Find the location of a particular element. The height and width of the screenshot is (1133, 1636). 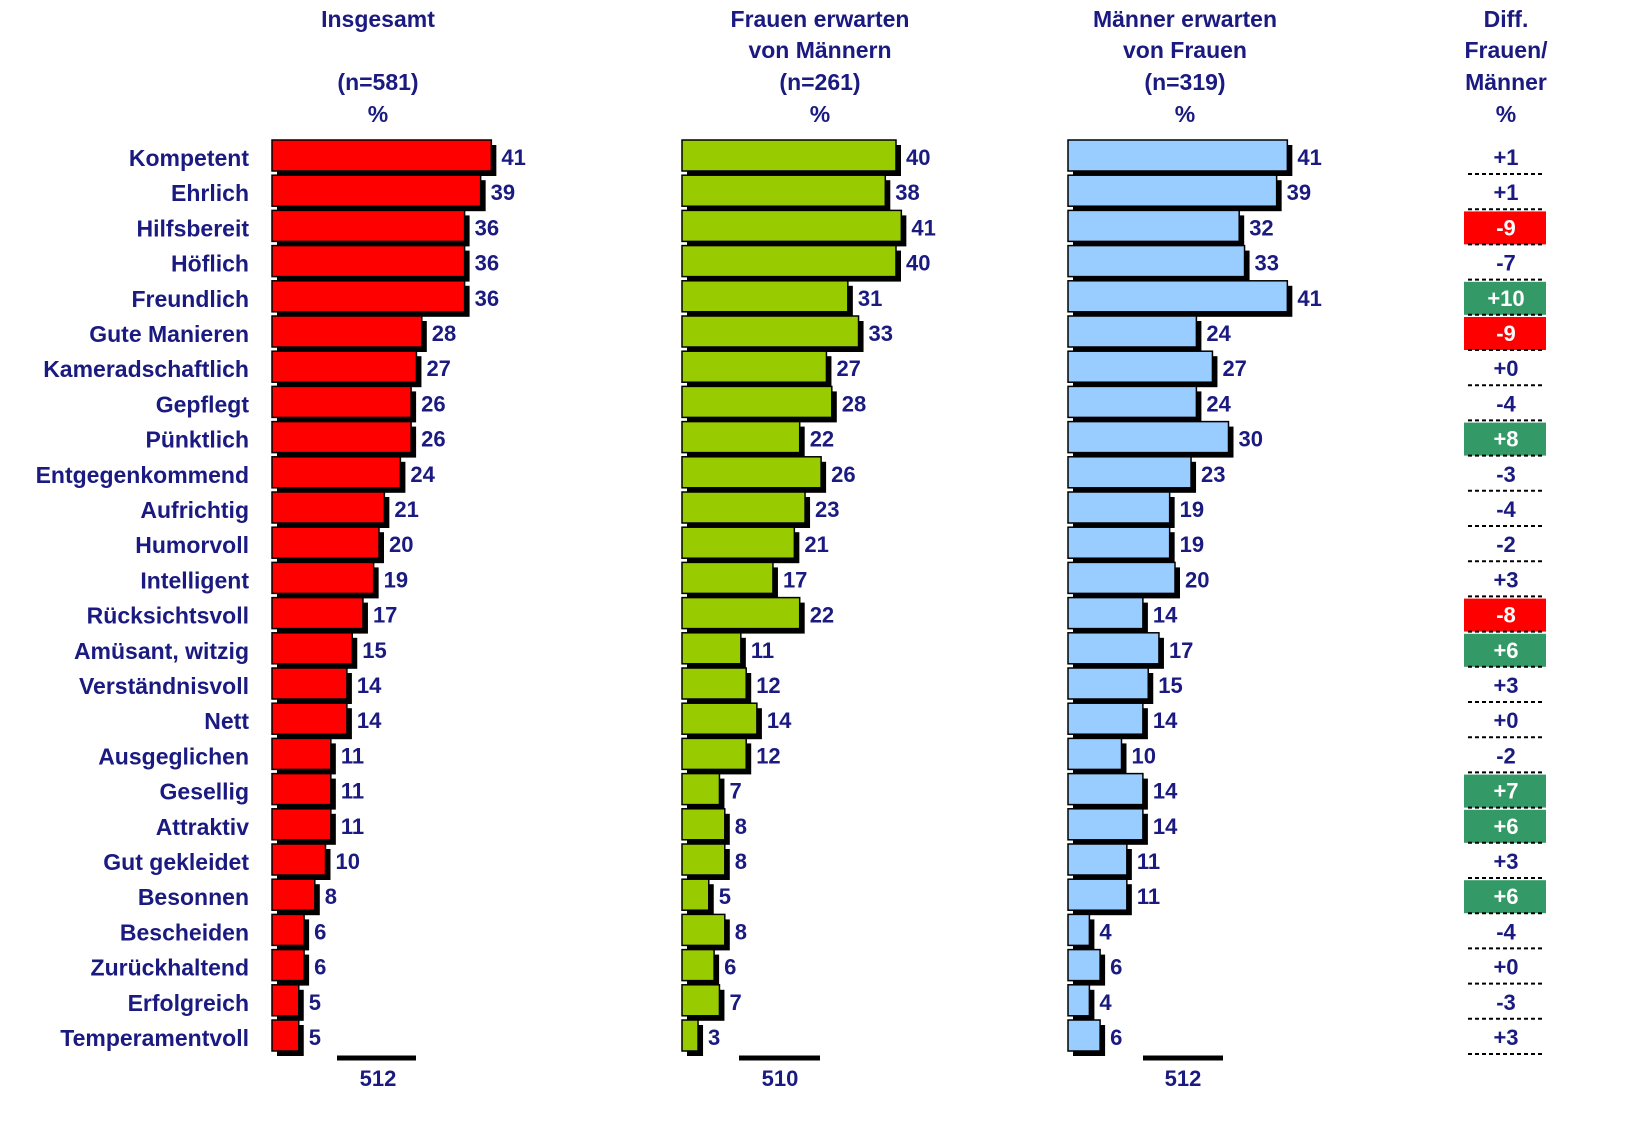

diff-value: +7 is located at coordinates (1505, 791).